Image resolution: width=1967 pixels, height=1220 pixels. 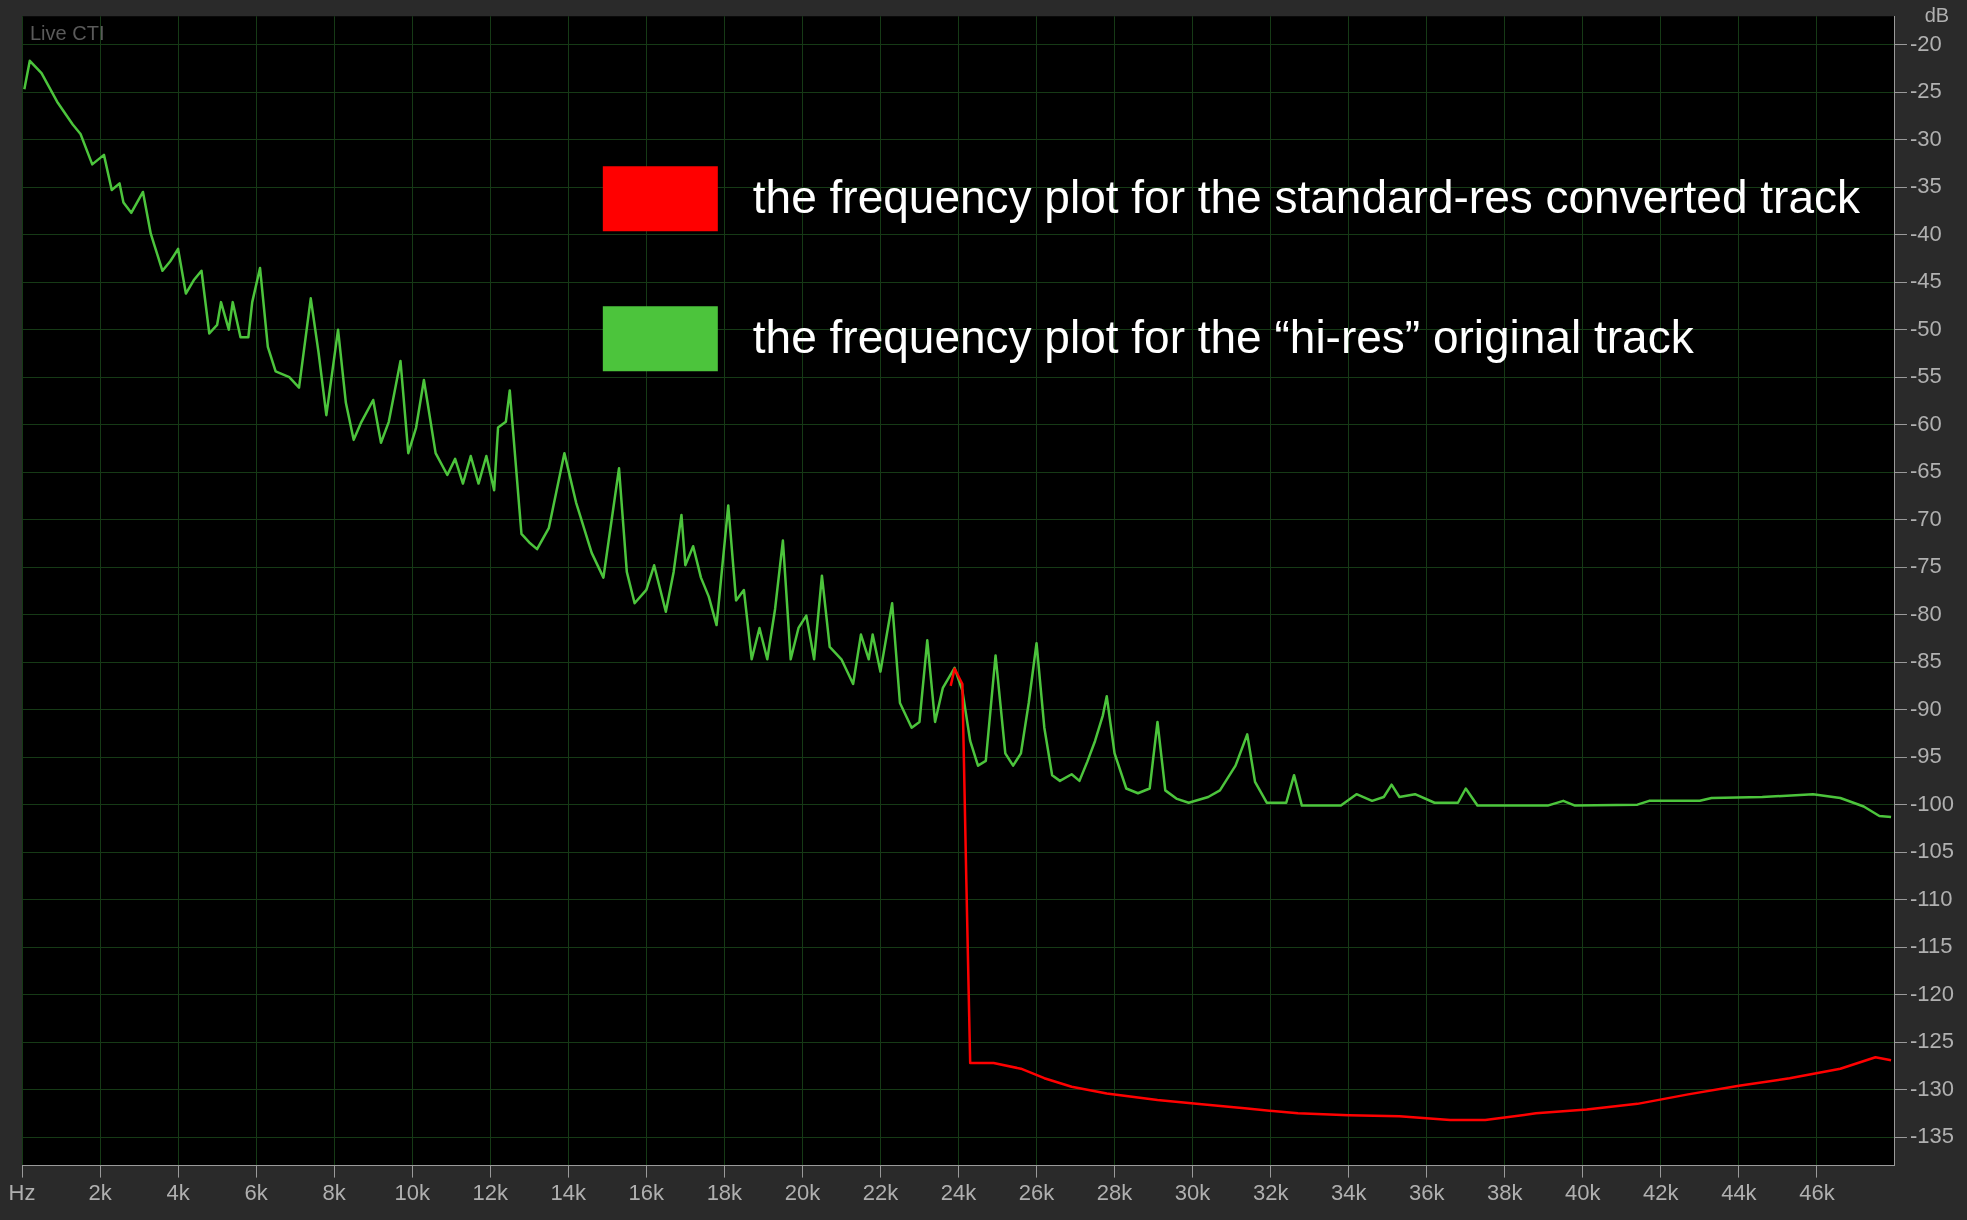 What do you see at coordinates (1925, 233) in the screenshot?
I see `y-tick-label: -40` at bounding box center [1925, 233].